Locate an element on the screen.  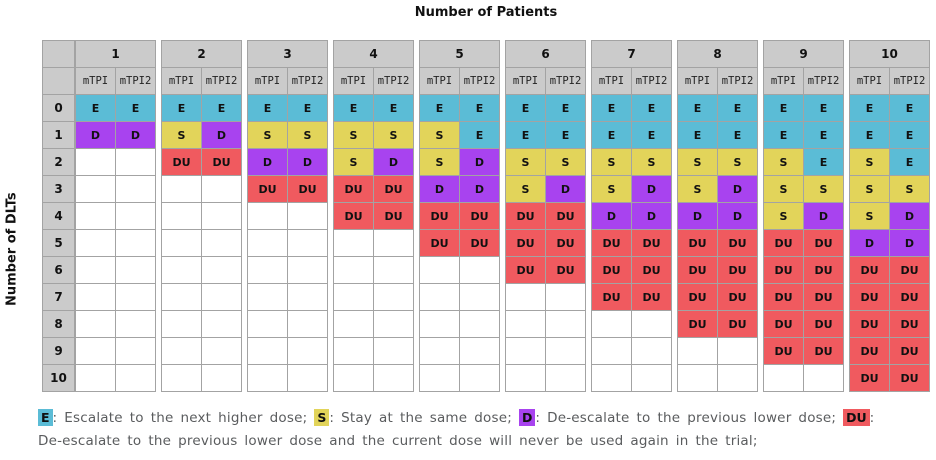
patient-count-header: 4 is located at coordinates (373, 54).